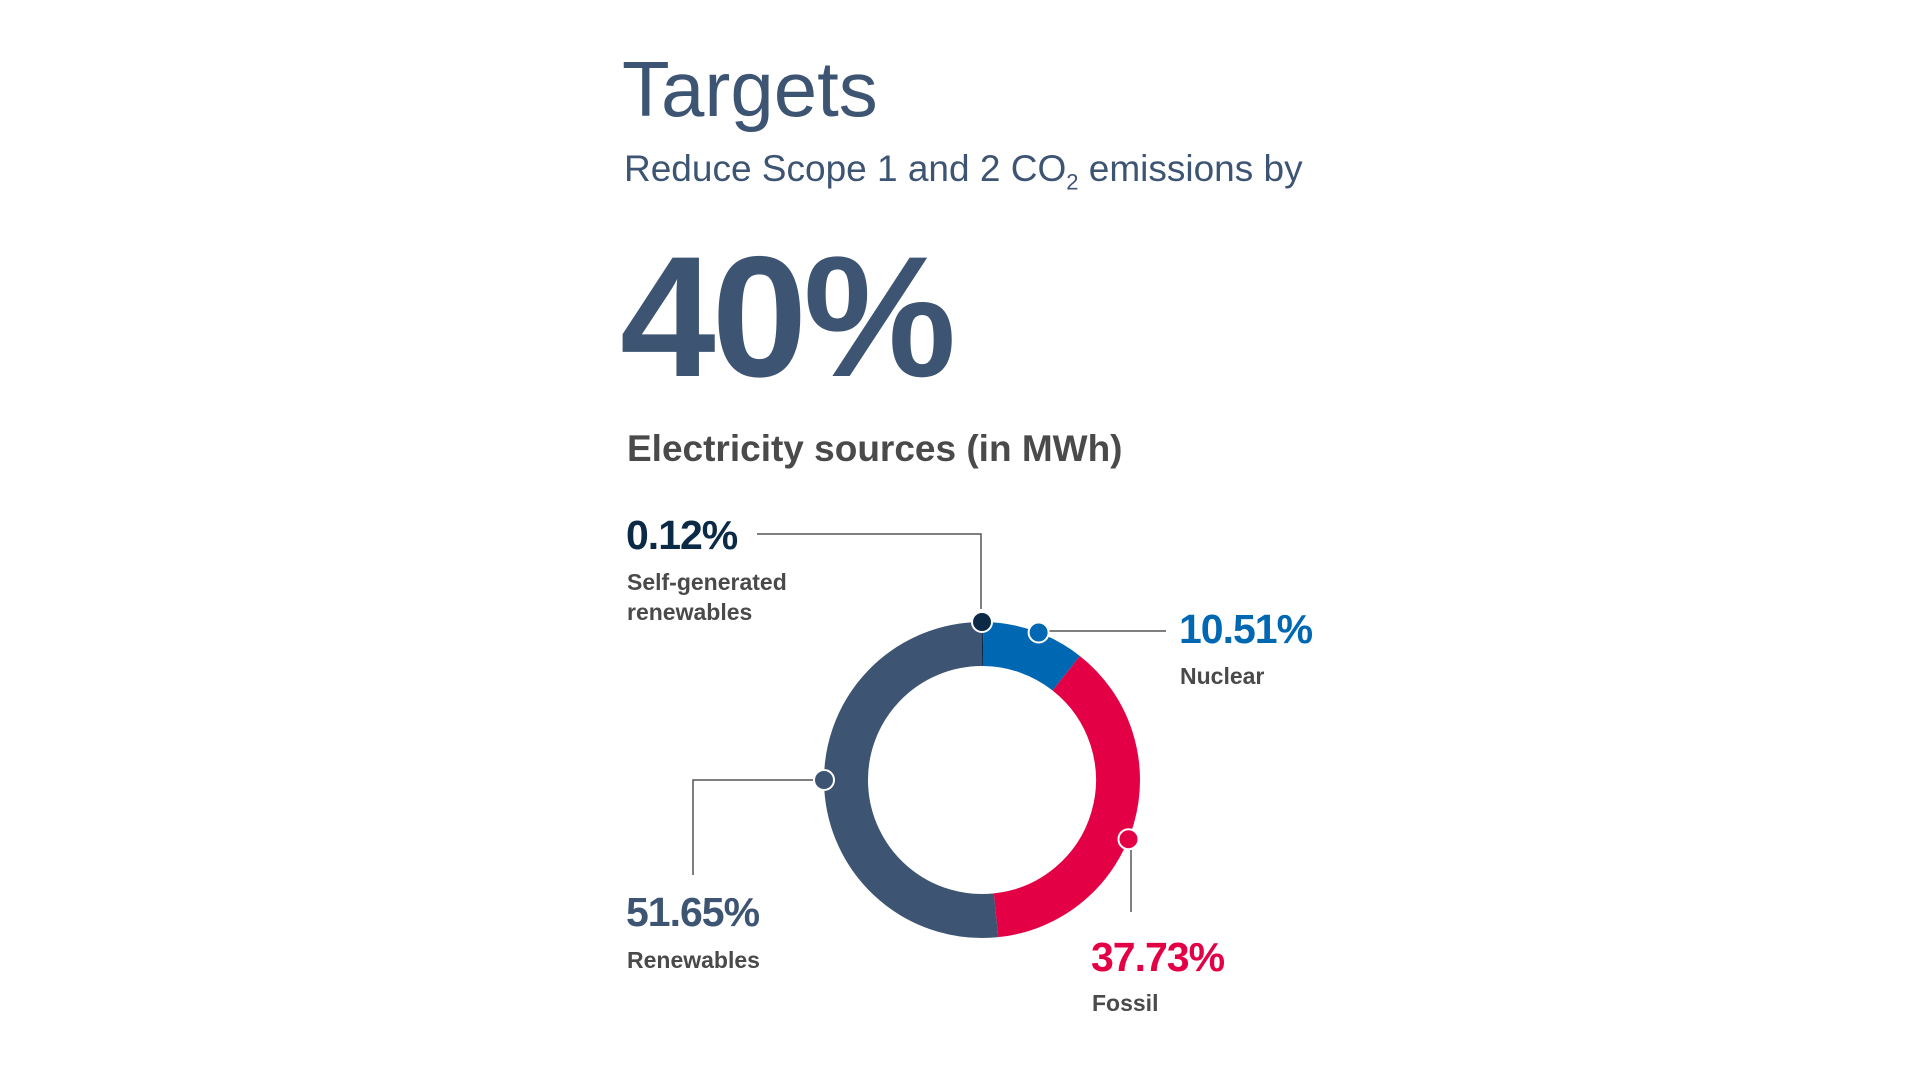  Describe the element at coordinates (911, 780) in the screenshot. I see `slice-renewables` at that location.